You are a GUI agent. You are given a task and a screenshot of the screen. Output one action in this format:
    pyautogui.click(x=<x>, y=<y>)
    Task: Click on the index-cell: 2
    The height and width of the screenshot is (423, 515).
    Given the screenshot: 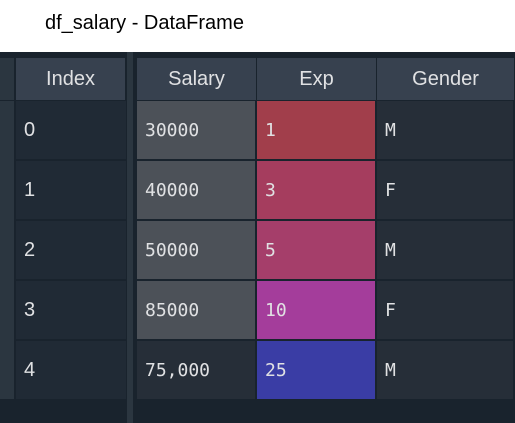 What is the action you would take?
    pyautogui.click(x=71, y=251)
    